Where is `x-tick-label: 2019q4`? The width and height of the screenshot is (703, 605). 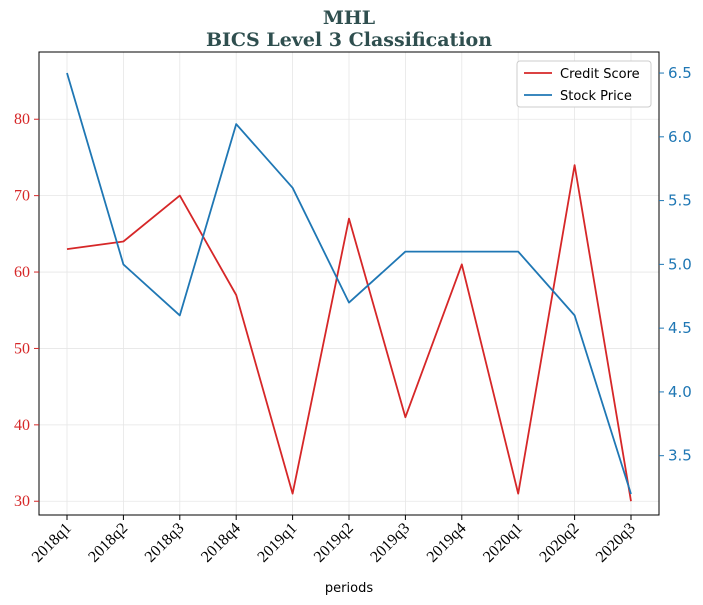 x-tick-label: 2019q4 is located at coordinates (447, 543).